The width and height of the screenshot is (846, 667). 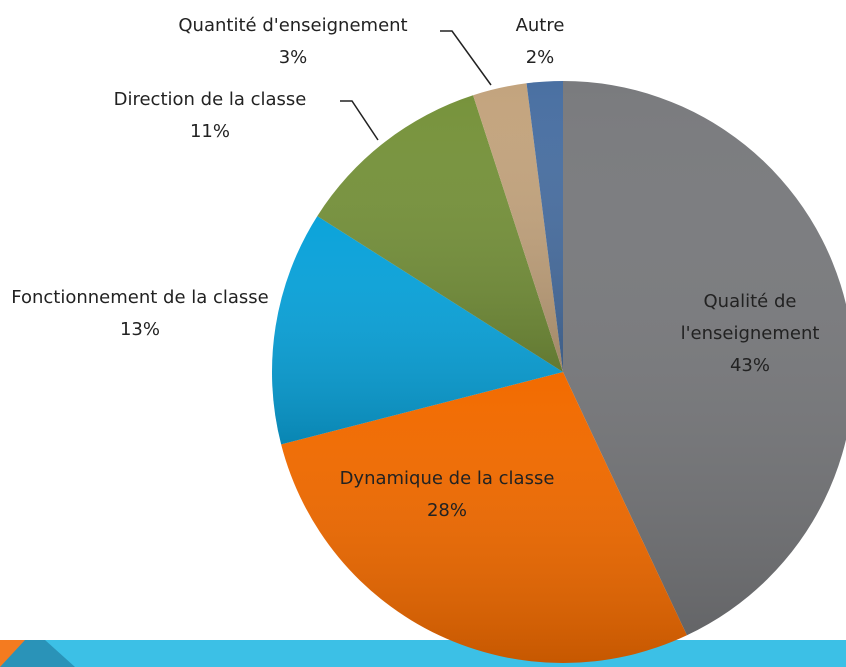 What do you see at coordinates (540, 57) in the screenshot?
I see `value-label: 2%` at bounding box center [540, 57].